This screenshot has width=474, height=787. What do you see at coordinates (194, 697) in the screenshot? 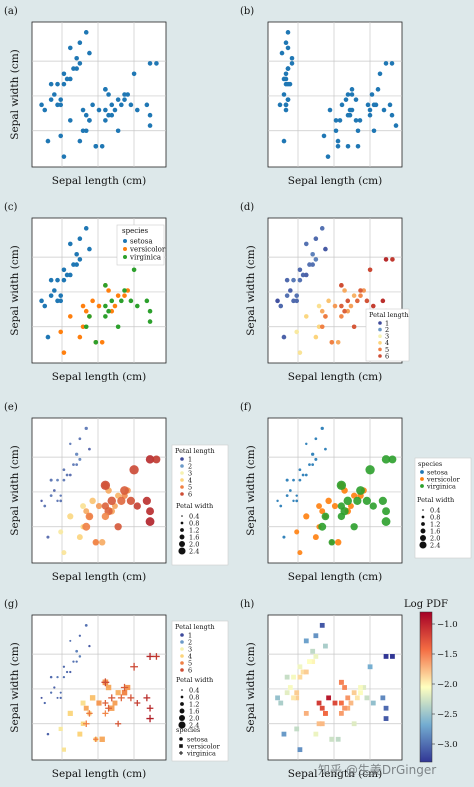
I see `size-legend-entry: 0.8` at bounding box center [194, 697].